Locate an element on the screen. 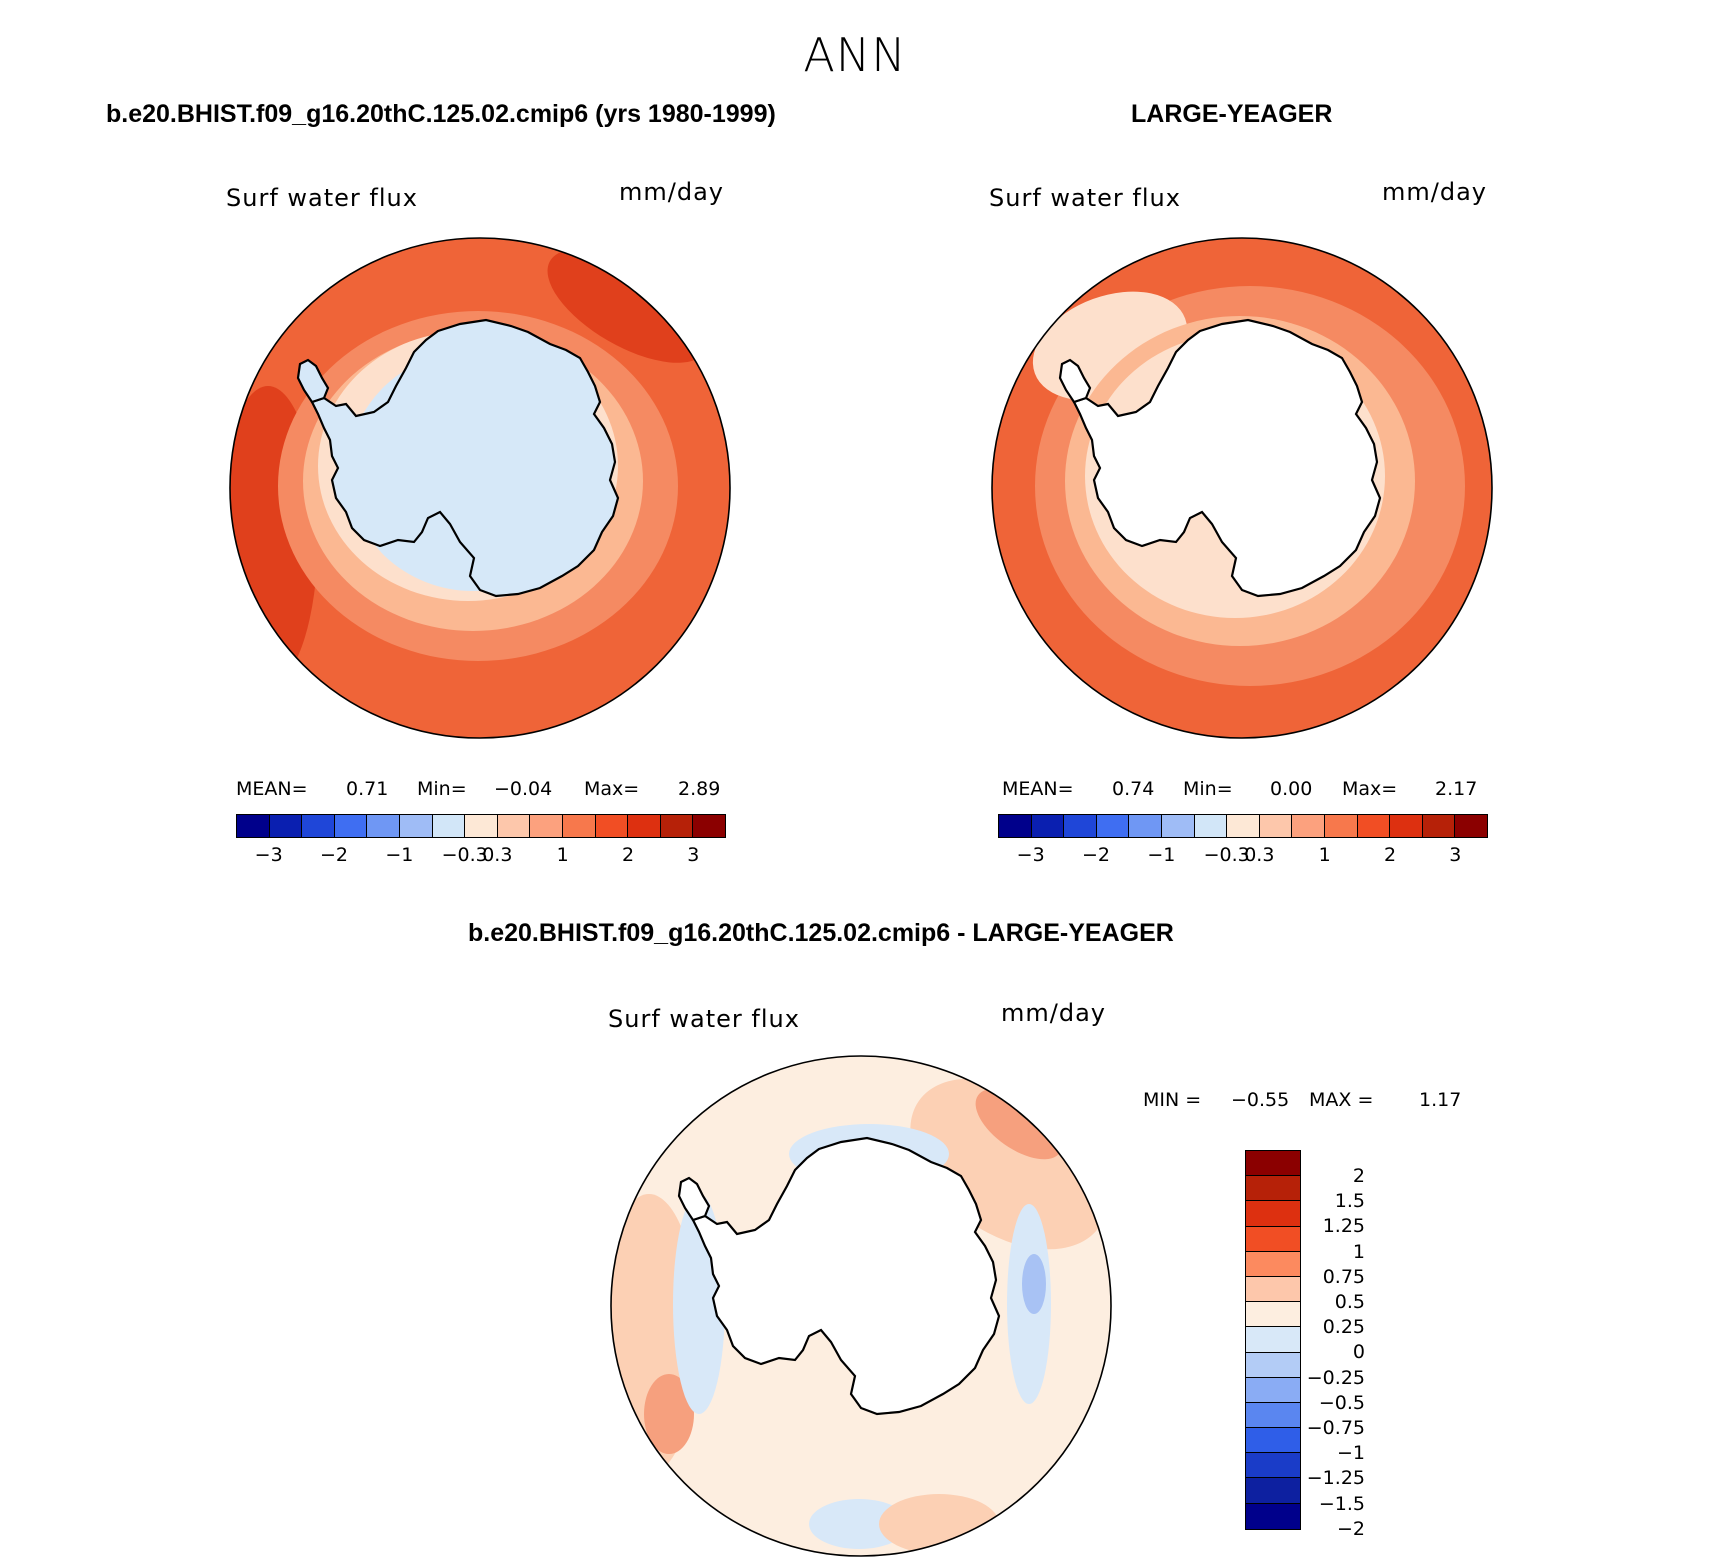 The image size is (1710, 1558). diff-colorbar-tick-label: 0.25 is located at coordinates (1343, 1327).